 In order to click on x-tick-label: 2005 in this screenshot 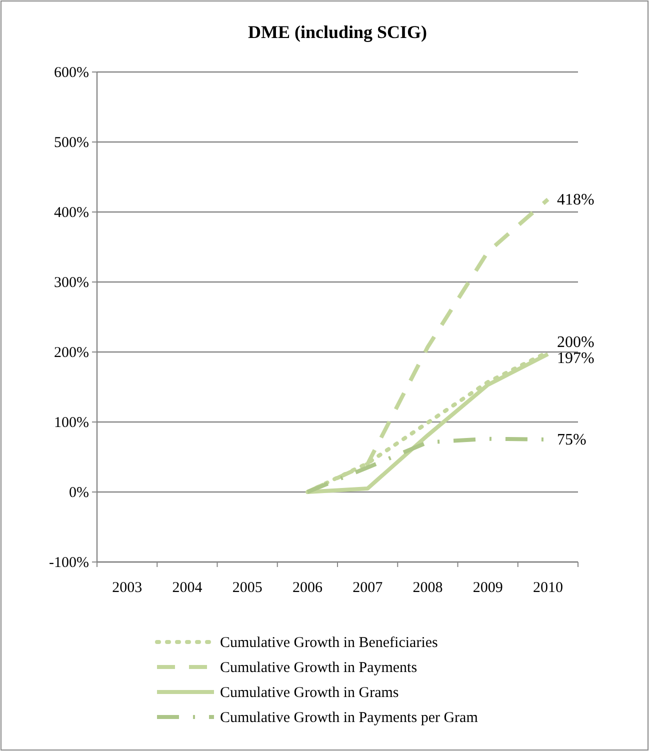, I will do `click(247, 588)`.